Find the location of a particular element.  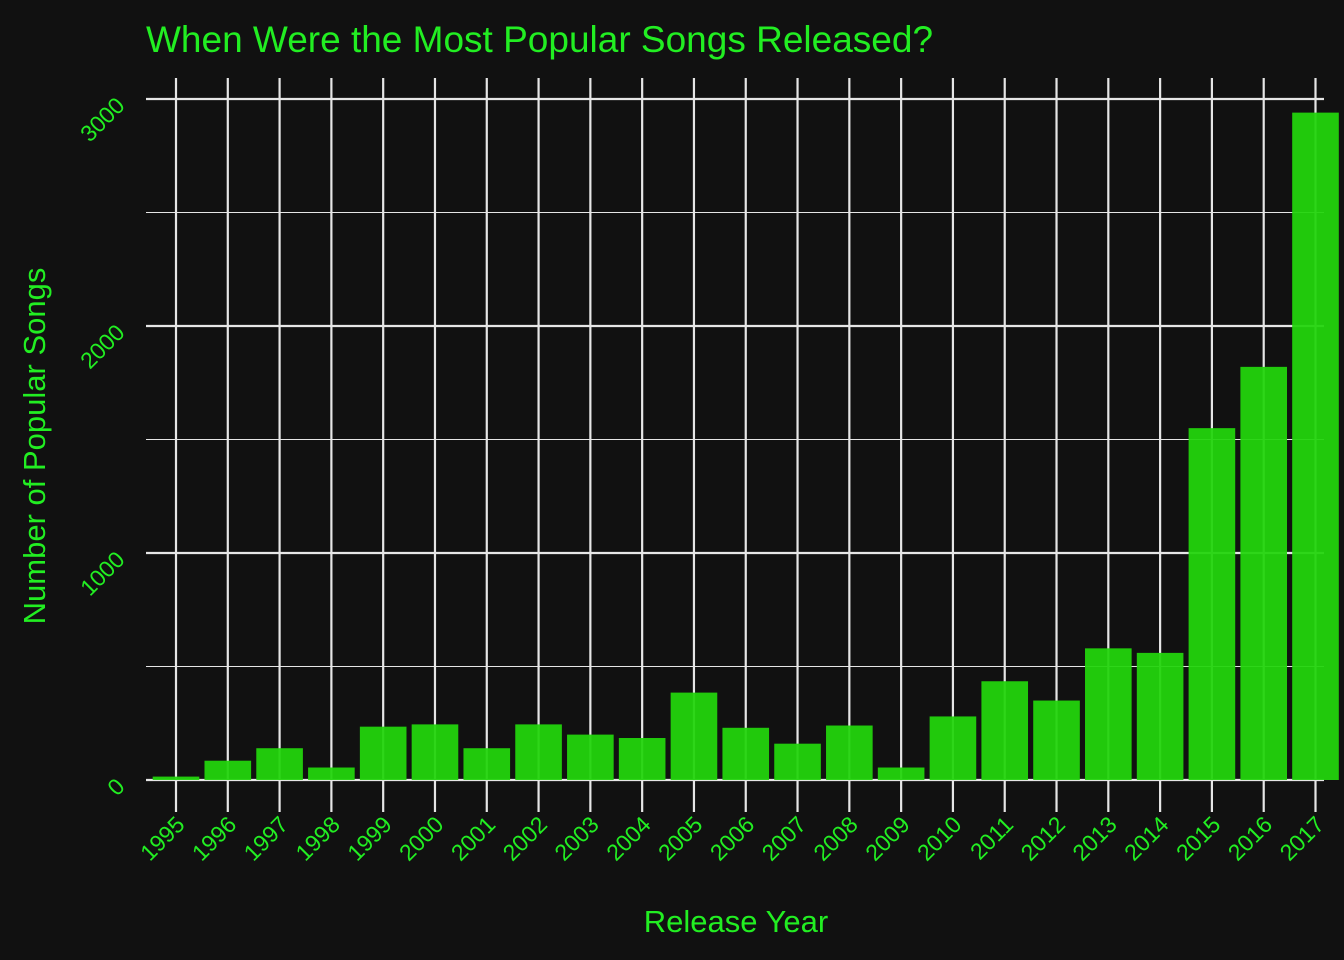

bar-2015 is located at coordinates (1212, 604).